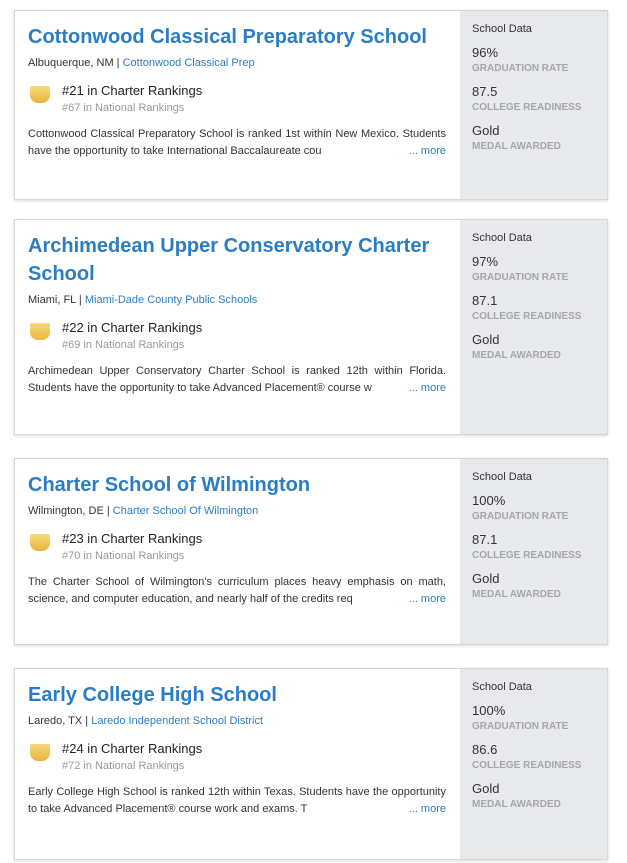  I want to click on district-link: Charter School Of Wilmington, so click(185, 511).